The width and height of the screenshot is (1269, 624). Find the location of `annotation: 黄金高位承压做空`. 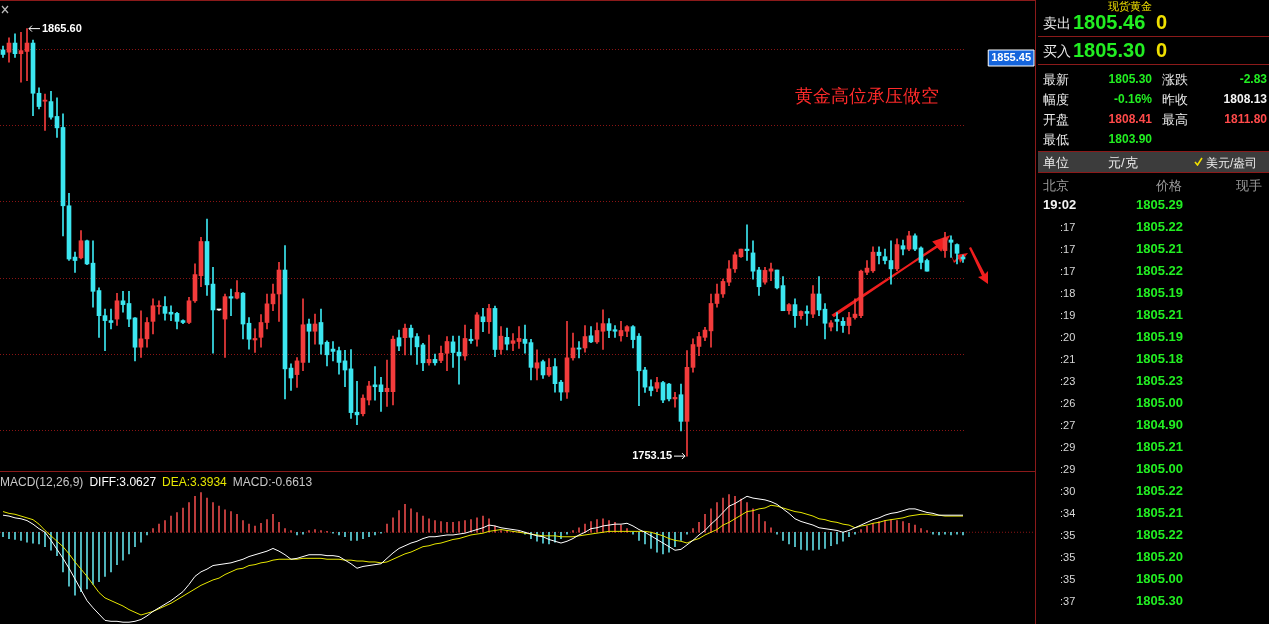

annotation: 黄金高位承压做空 is located at coordinates (867, 95).